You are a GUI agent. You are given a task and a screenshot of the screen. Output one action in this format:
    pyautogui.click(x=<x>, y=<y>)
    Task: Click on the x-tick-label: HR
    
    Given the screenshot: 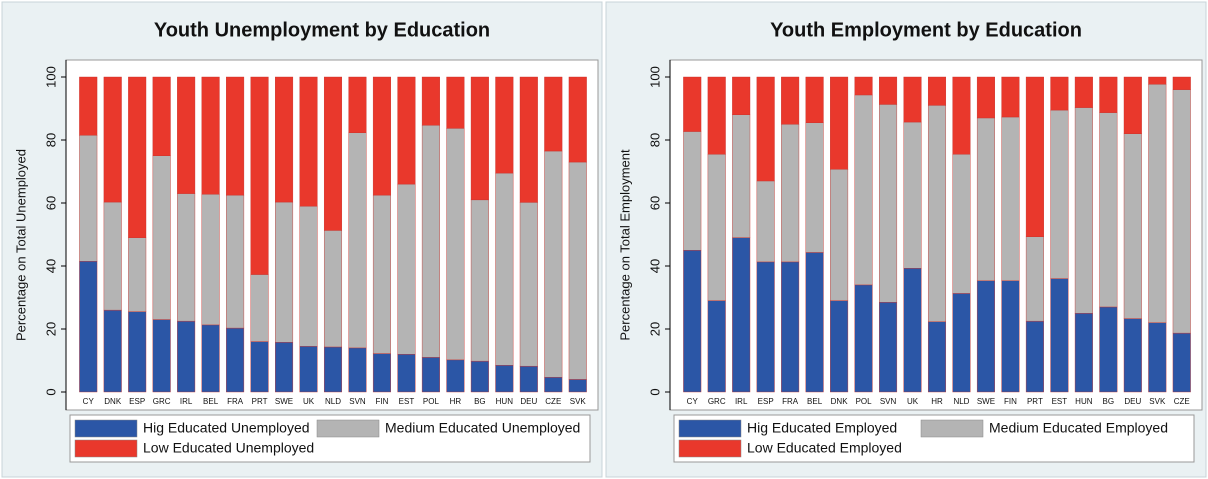 What is the action you would take?
    pyautogui.click(x=937, y=401)
    